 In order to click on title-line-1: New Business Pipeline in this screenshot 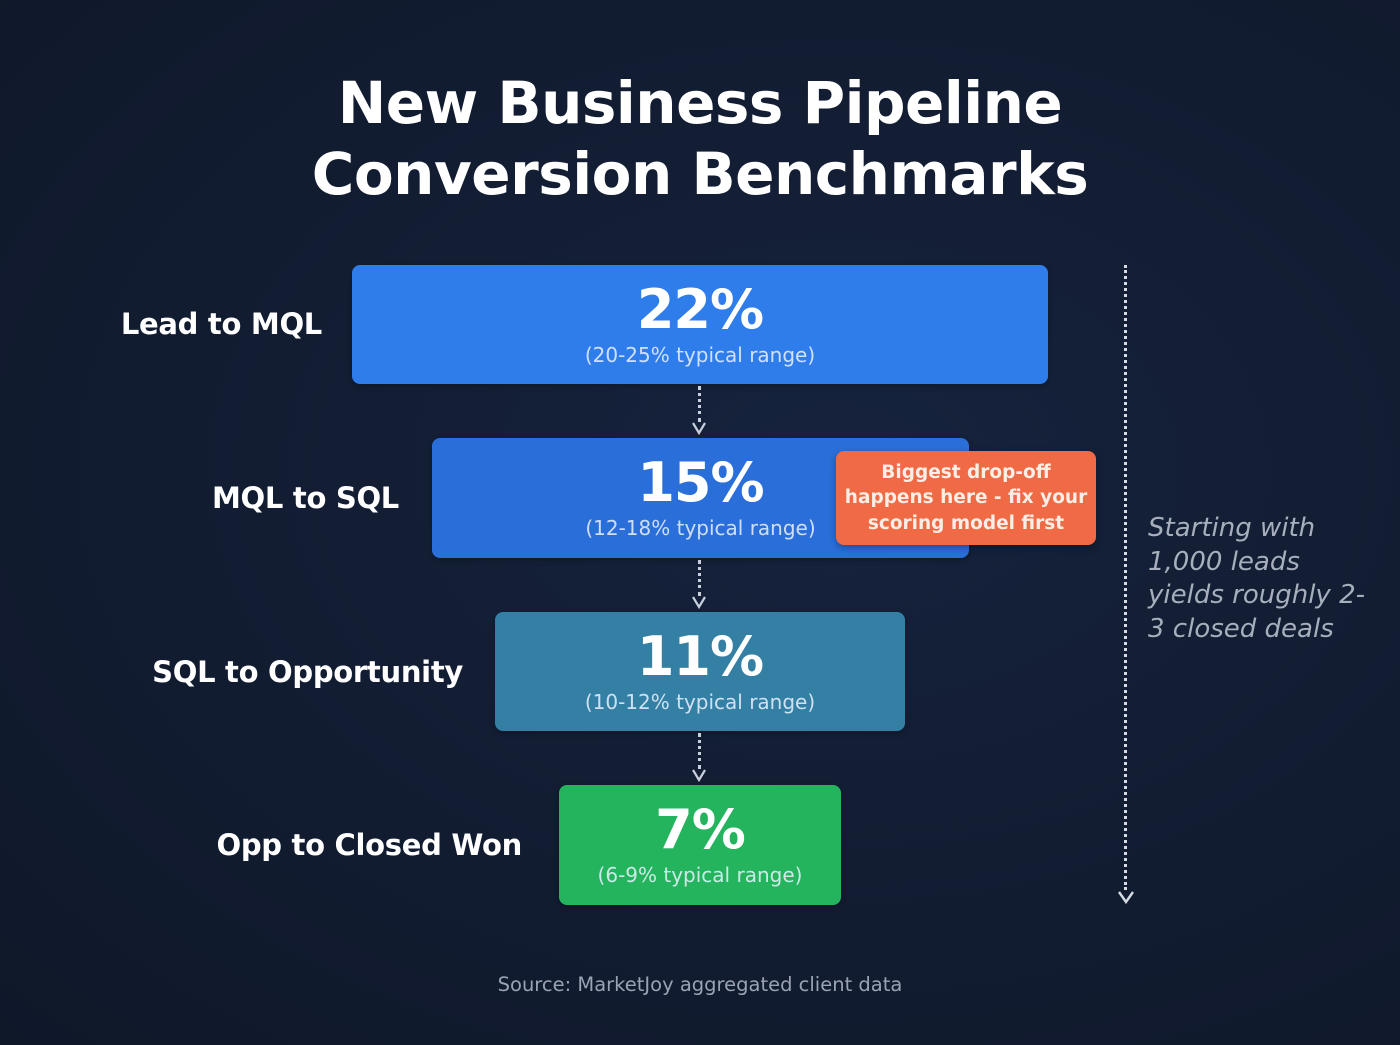, I will do `click(700, 103)`.